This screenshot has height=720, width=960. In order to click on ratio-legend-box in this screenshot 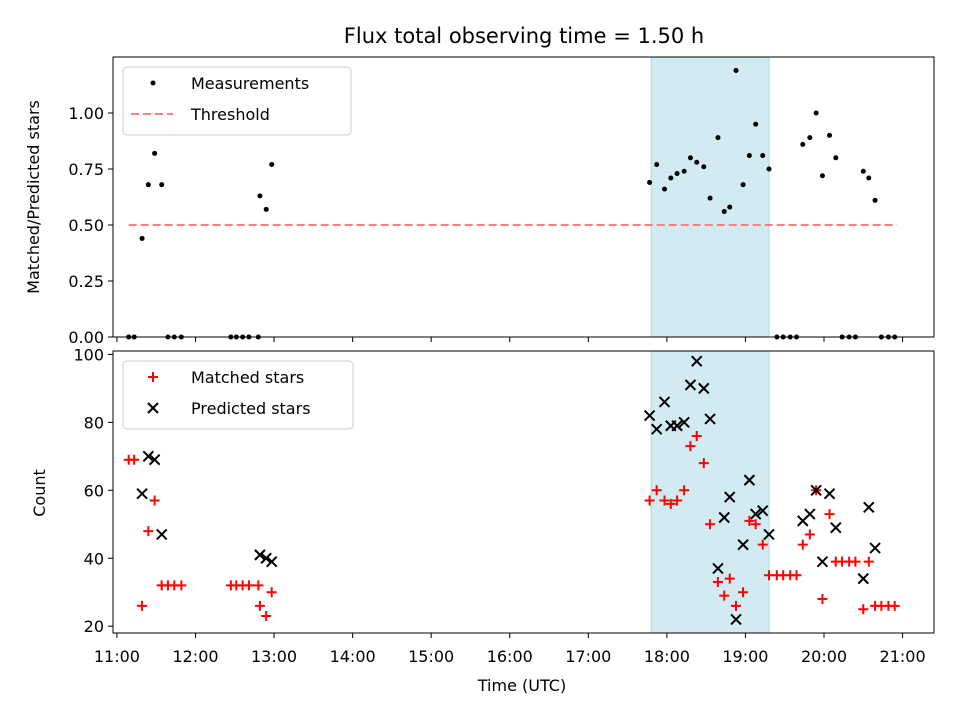, I will do `click(237, 101)`.